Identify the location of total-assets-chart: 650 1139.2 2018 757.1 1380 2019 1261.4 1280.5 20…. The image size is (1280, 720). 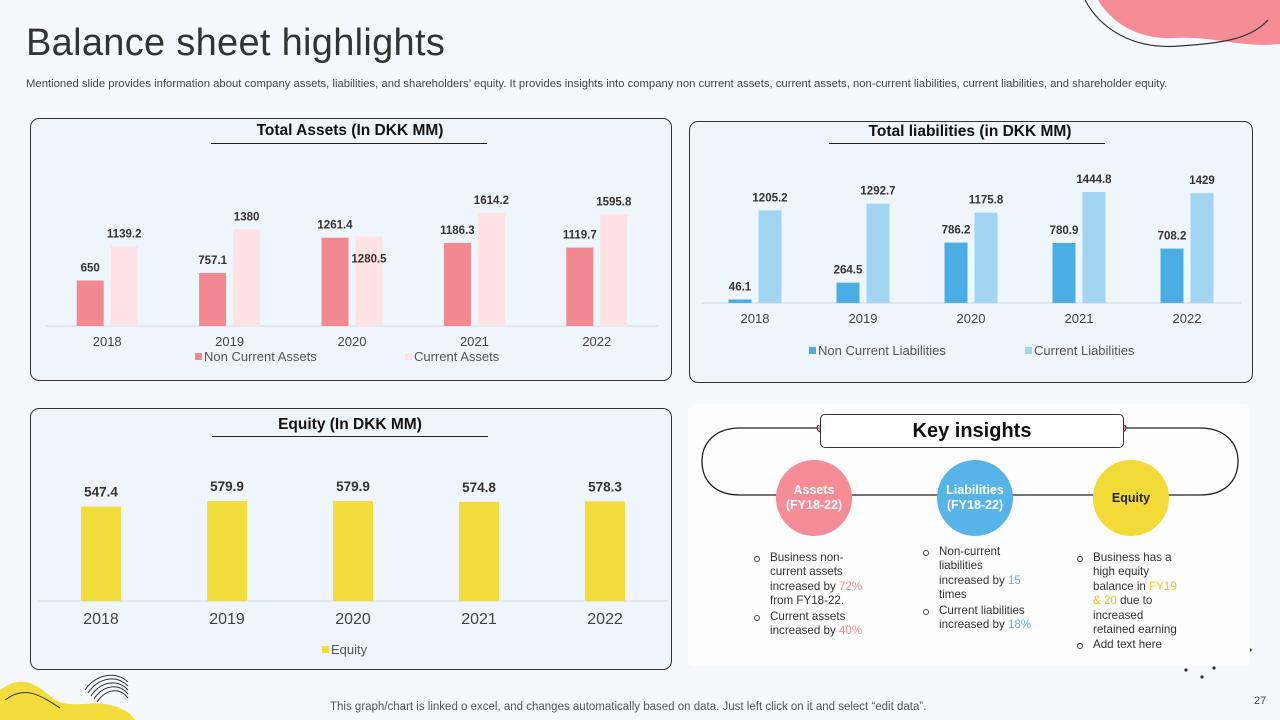
(352, 279).